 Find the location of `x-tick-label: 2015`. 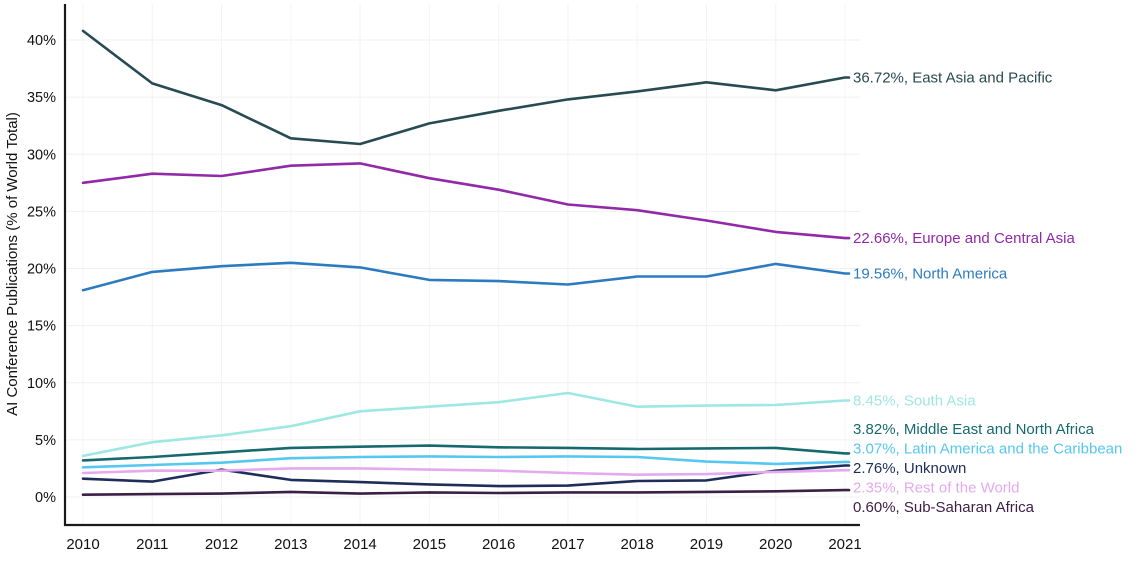

x-tick-label: 2015 is located at coordinates (429, 544).